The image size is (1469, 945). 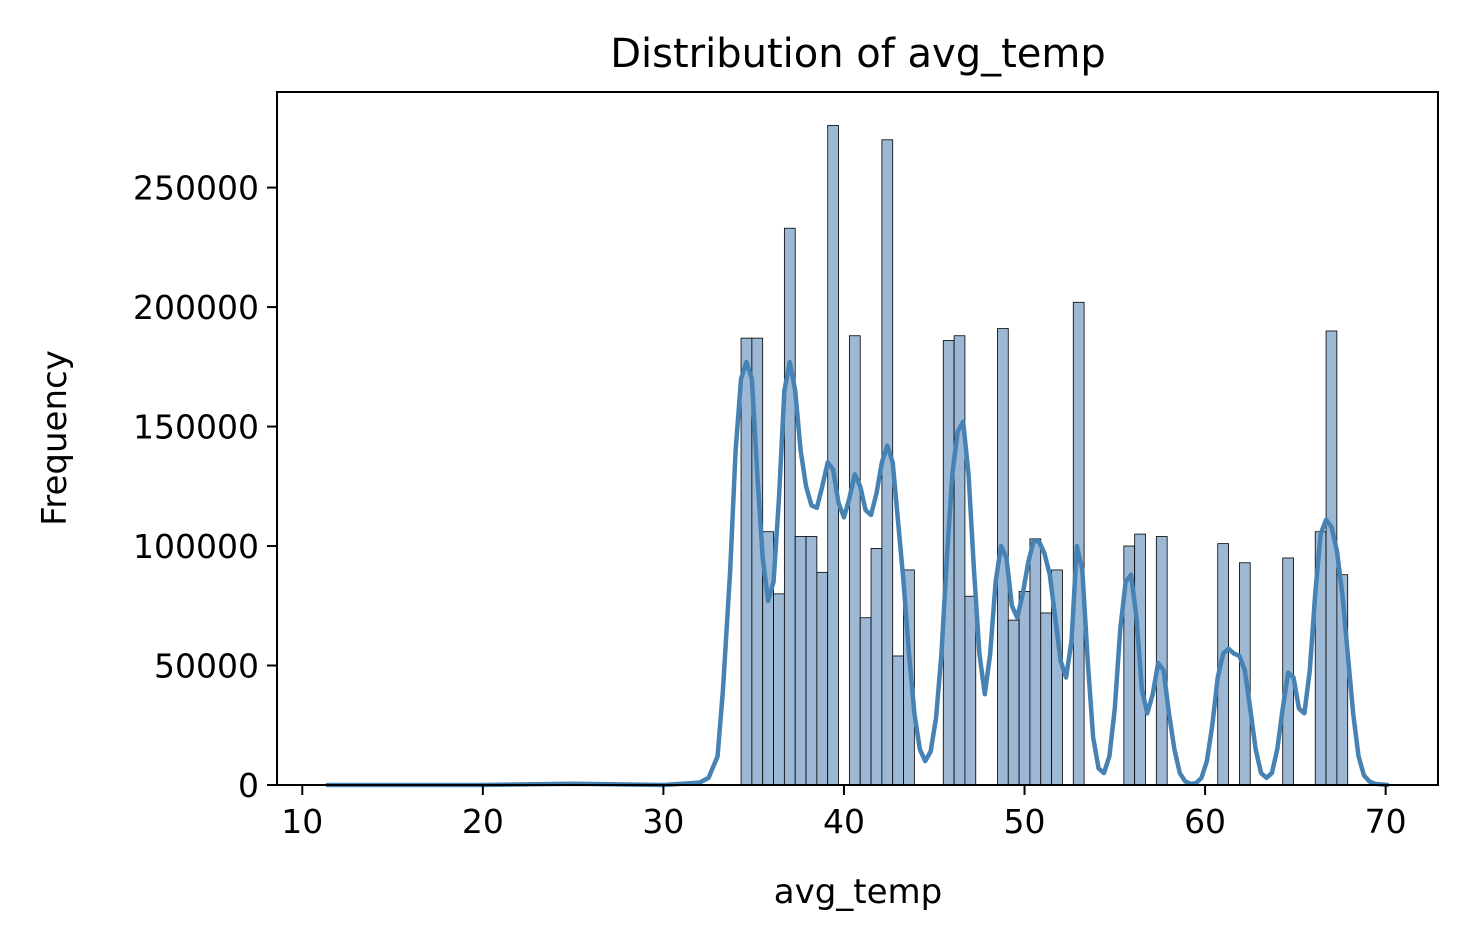 I want to click on x-tick-label-30: 30, so click(x=663, y=821).